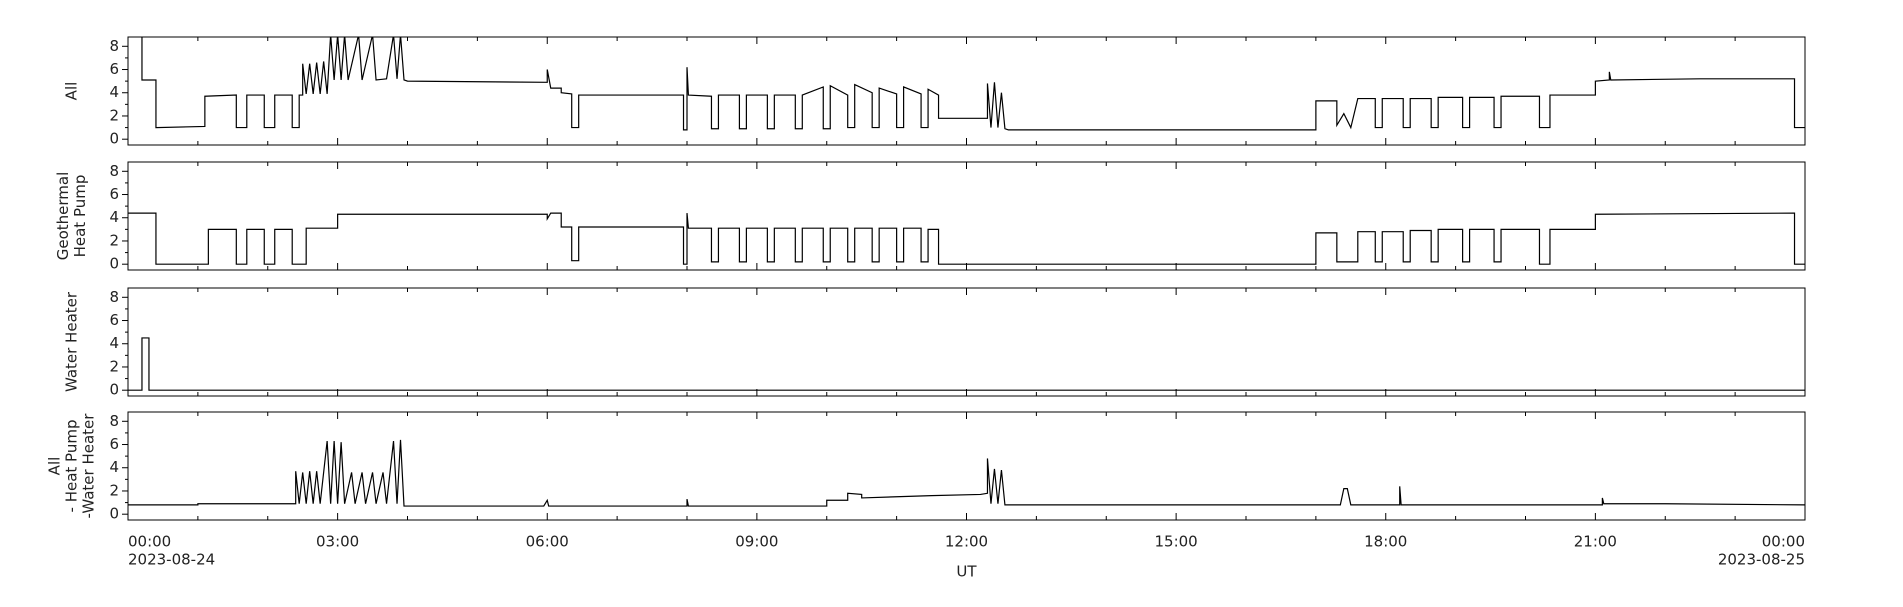  I want to click on x-tick-label: 21:00, so click(1595, 542).